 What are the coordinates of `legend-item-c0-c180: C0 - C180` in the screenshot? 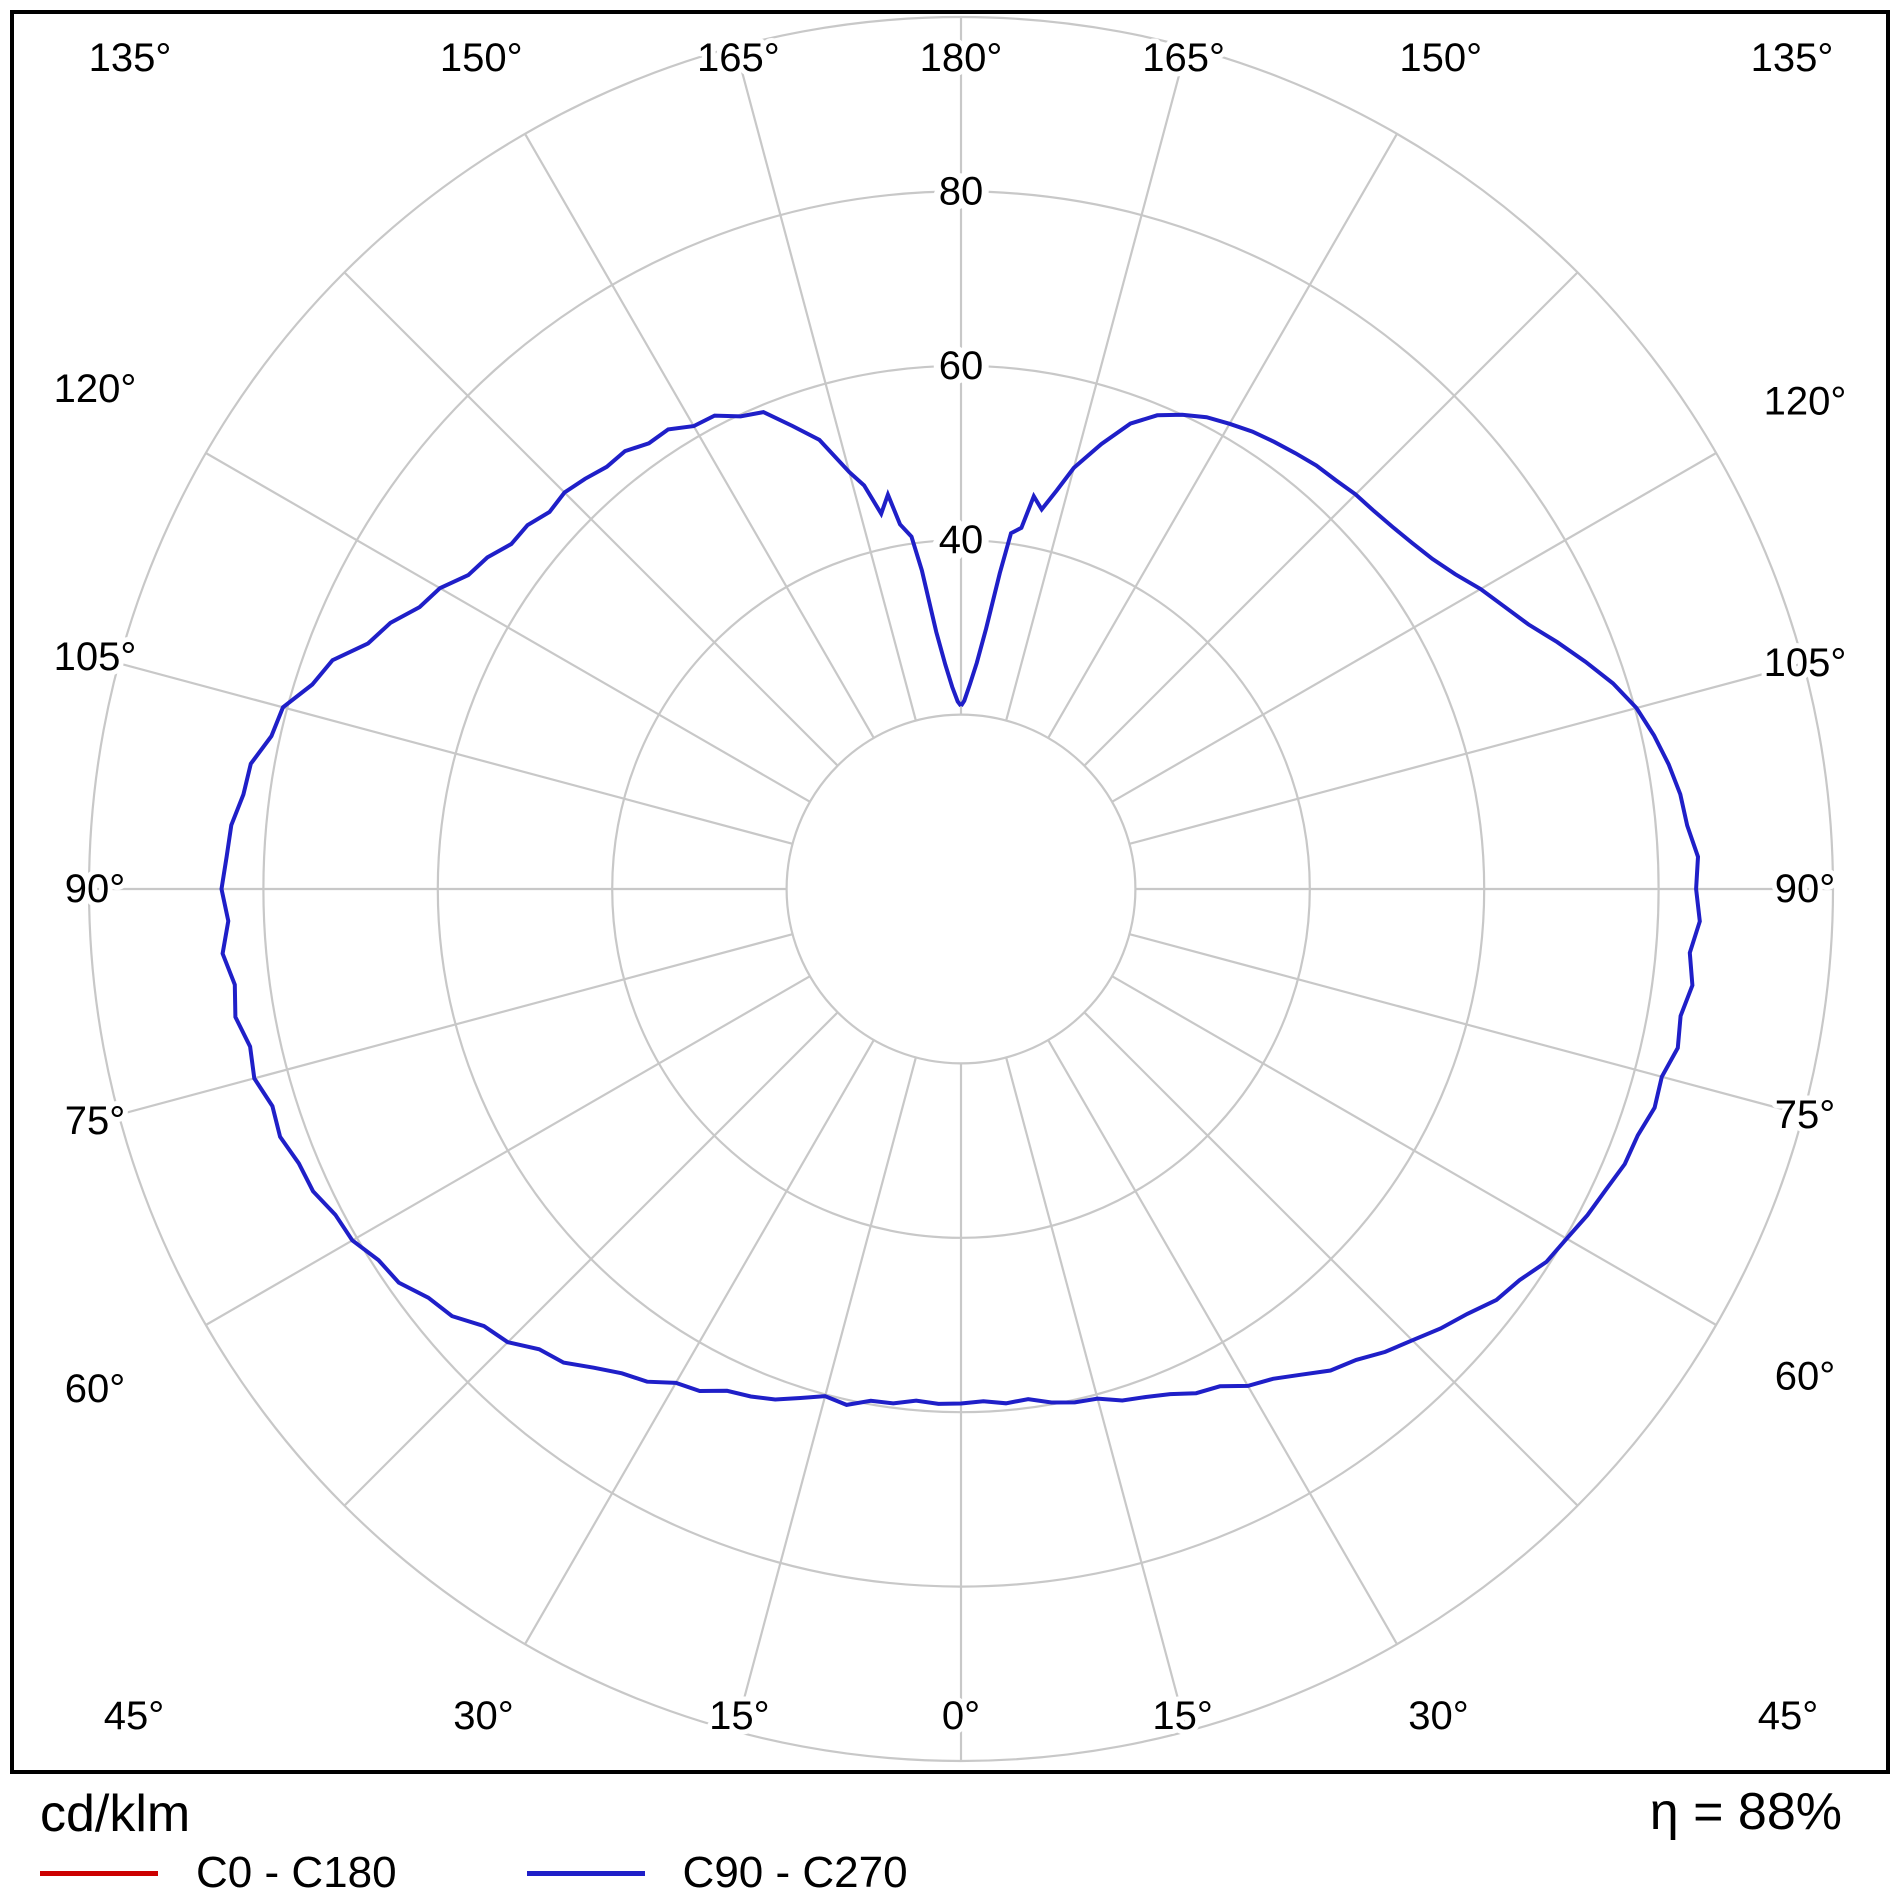 It's located at (218, 1873).